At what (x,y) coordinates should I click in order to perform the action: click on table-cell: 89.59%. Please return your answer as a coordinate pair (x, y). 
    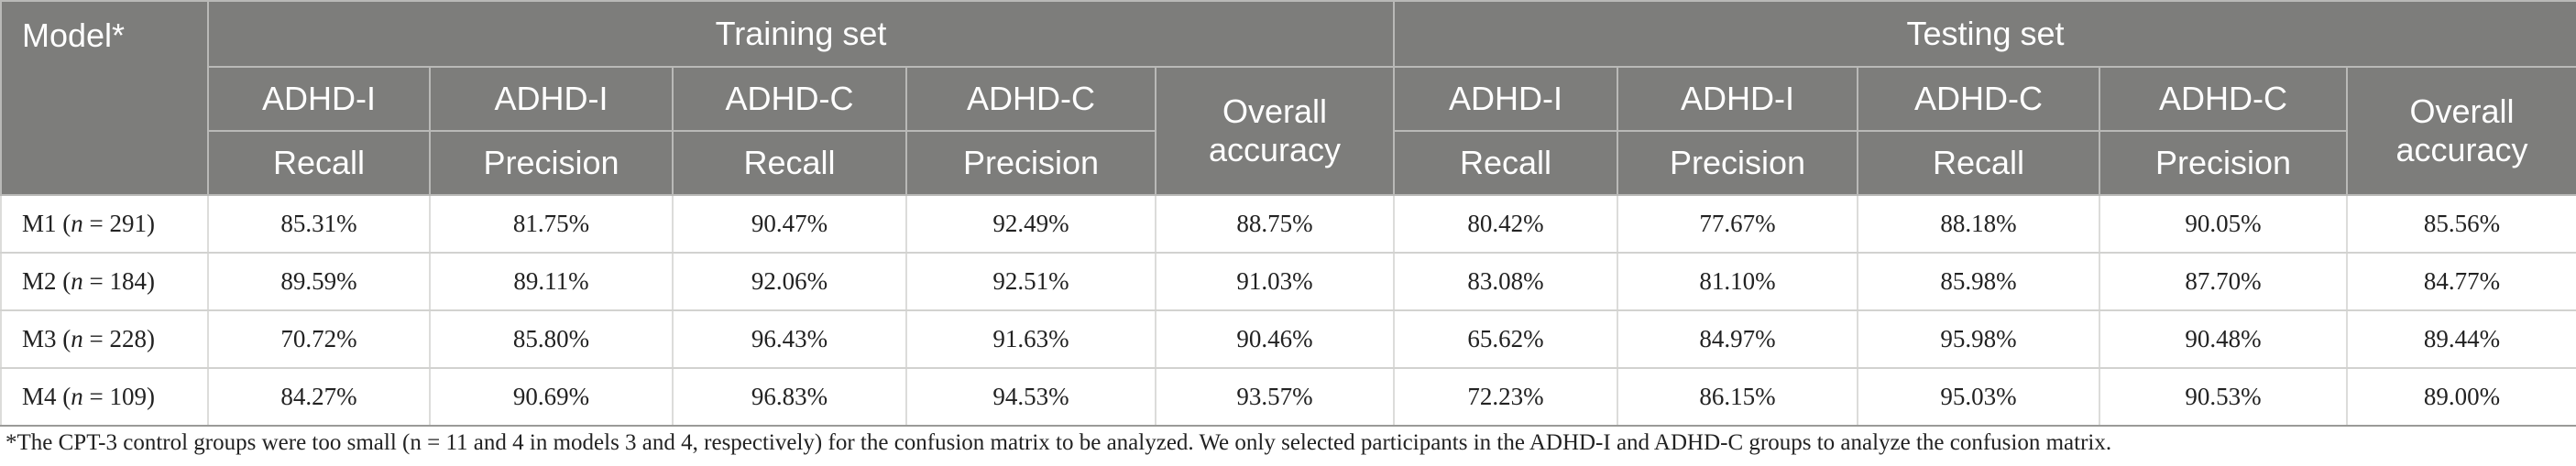
    Looking at the image, I should click on (319, 282).